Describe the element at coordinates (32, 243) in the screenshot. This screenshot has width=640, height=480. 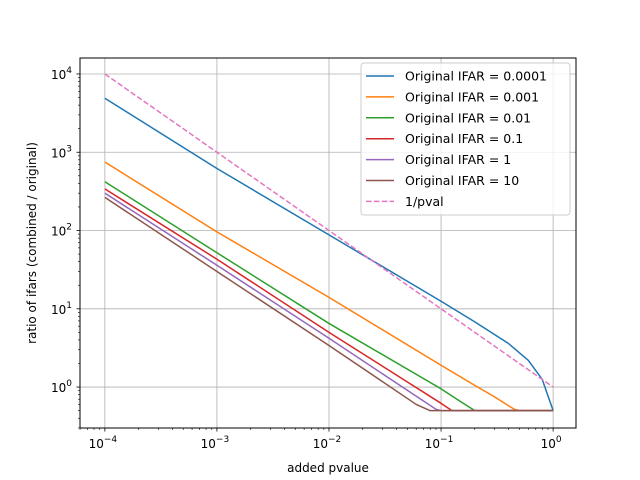
I see `y-axis-label: ratio of ifars (combined / original)` at that location.